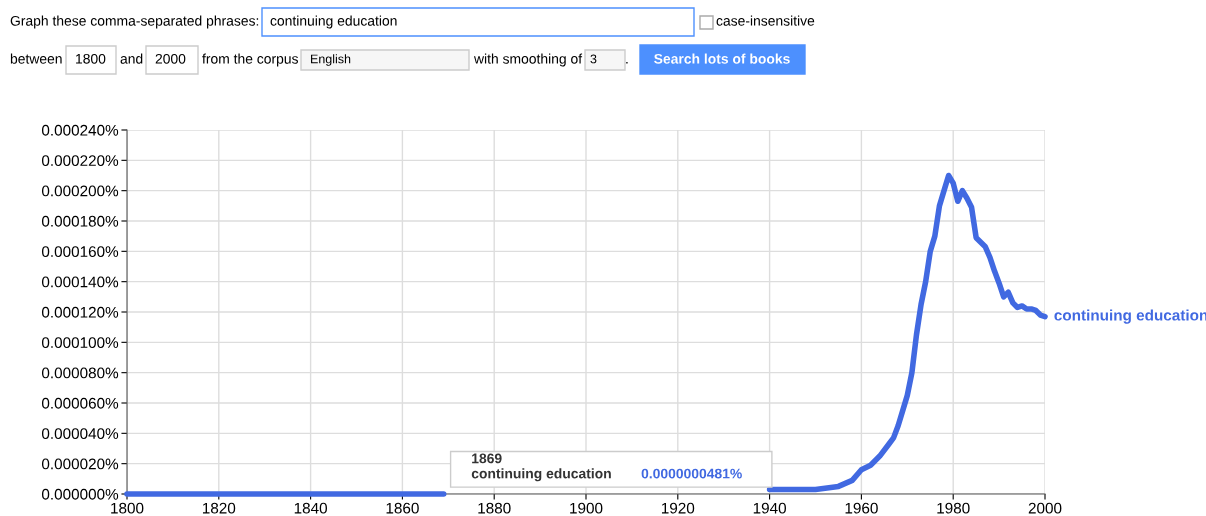 This screenshot has height=516, width=1206. Describe the element at coordinates (127, 508) in the screenshot. I see `x-tick-label: 1800` at that location.